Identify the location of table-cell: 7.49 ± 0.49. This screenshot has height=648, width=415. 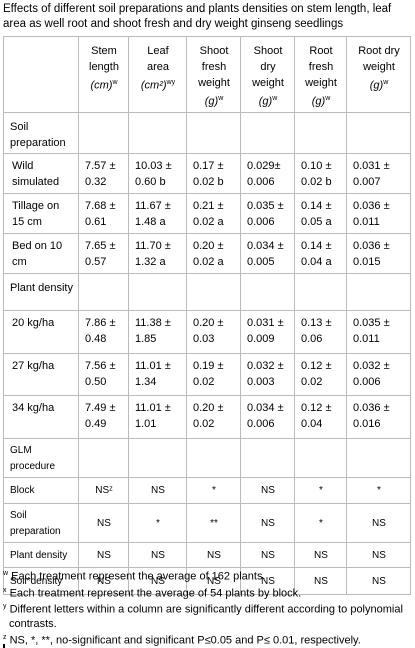
(103, 416).